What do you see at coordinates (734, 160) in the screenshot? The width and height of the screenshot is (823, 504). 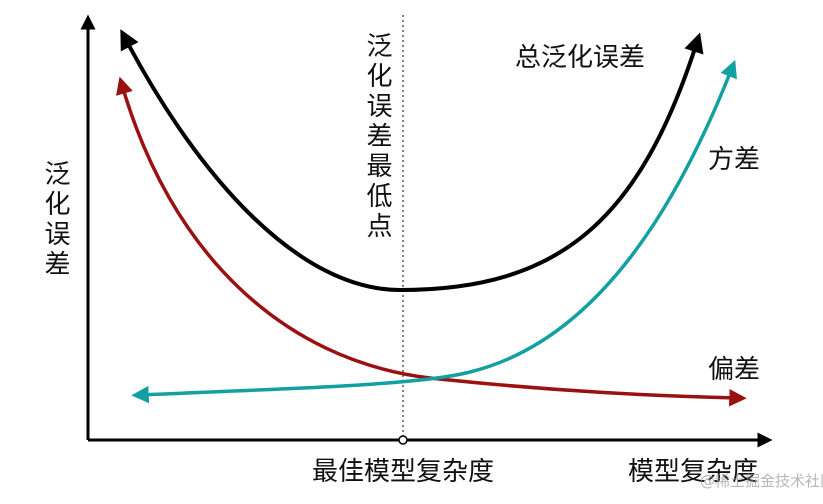 I see `variance-label: 方差` at bounding box center [734, 160].